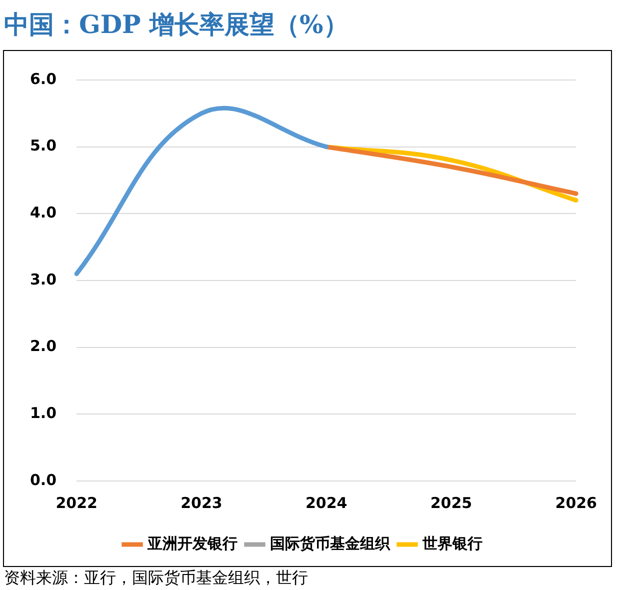  What do you see at coordinates (176, 25) in the screenshot?
I see `chart-title: 中国：GDP 增长率展望（%）` at bounding box center [176, 25].